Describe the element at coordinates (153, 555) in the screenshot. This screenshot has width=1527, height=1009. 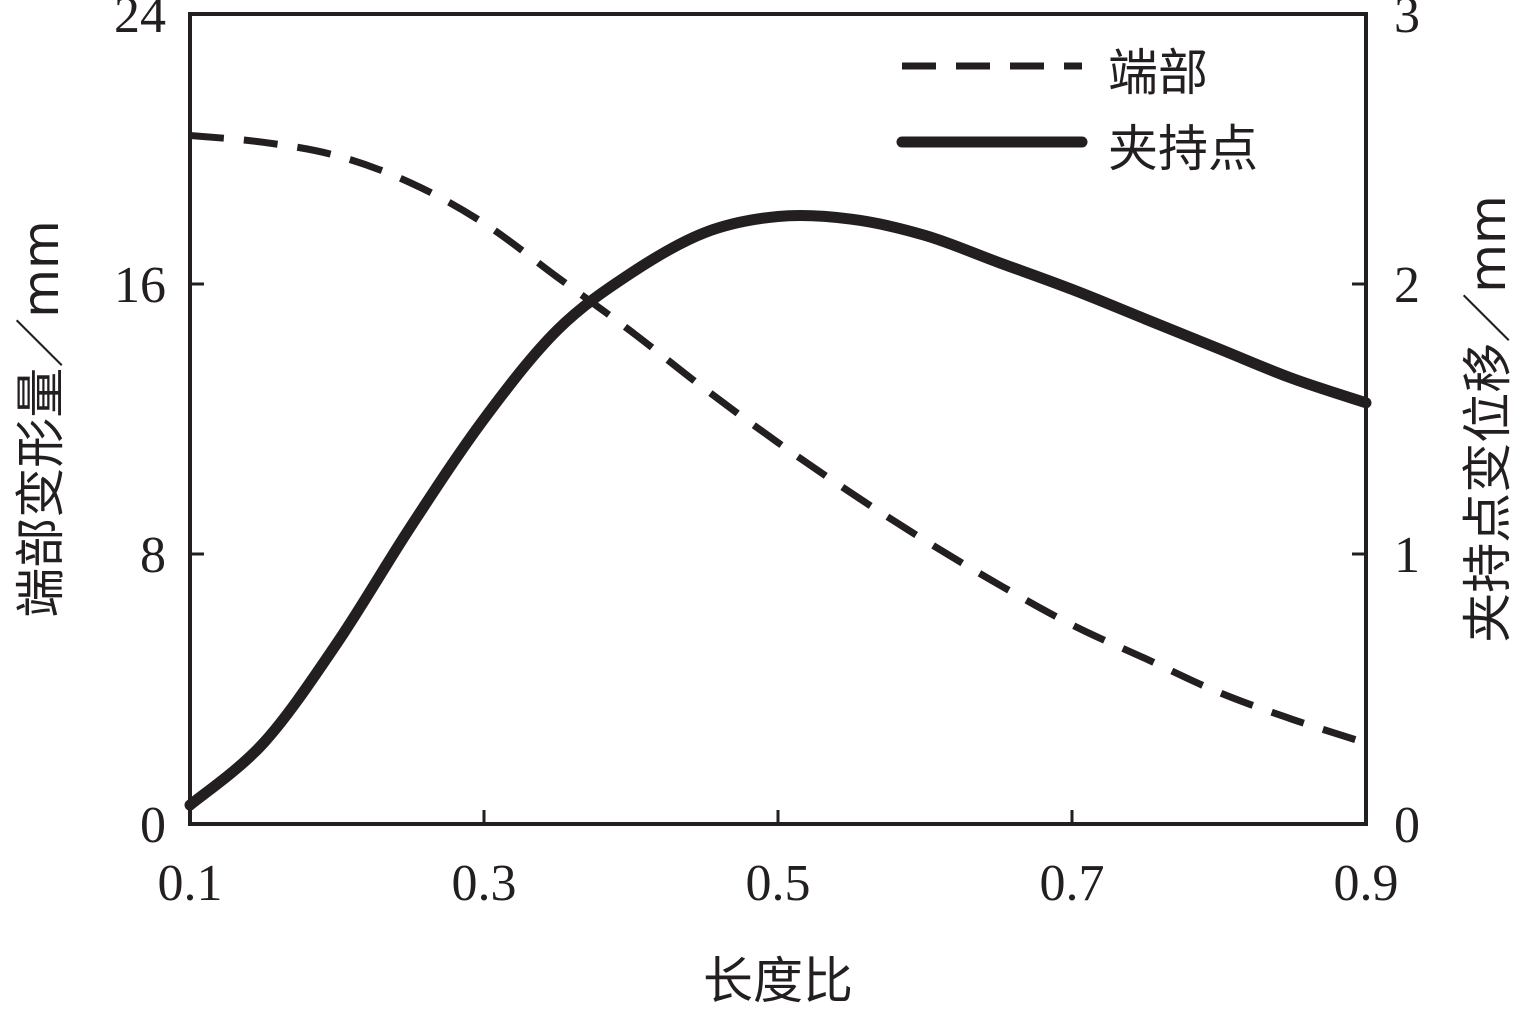
I see `y-left-tick-label: 8` at that location.